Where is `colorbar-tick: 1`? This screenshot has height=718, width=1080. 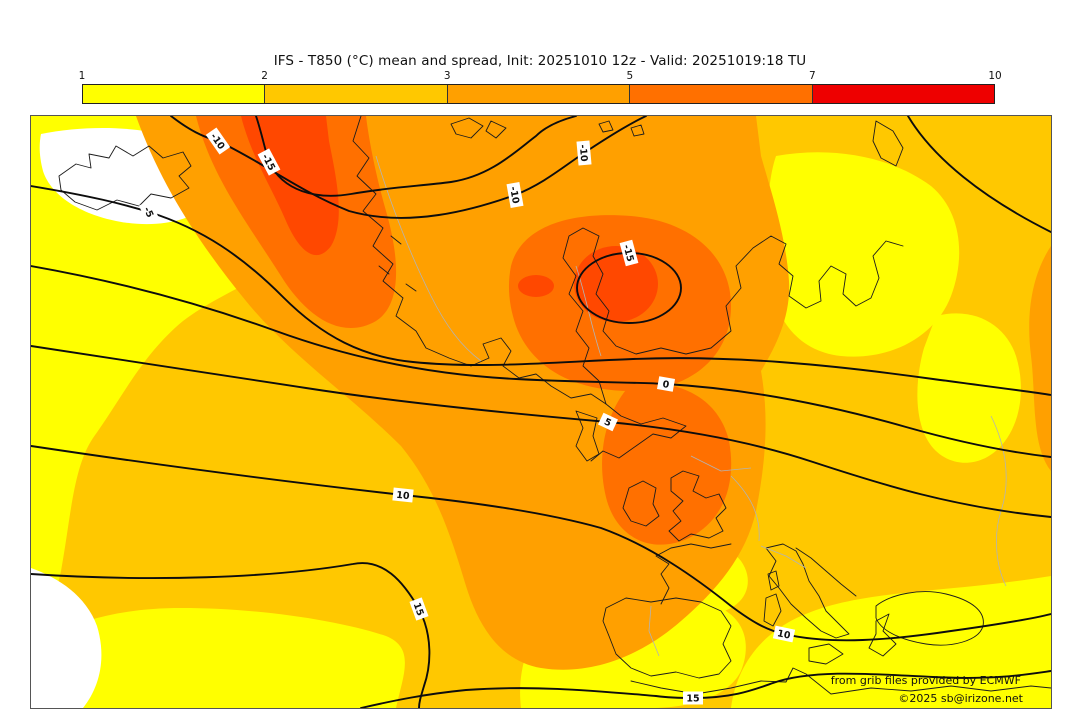 colorbar-tick: 1 is located at coordinates (82, 76).